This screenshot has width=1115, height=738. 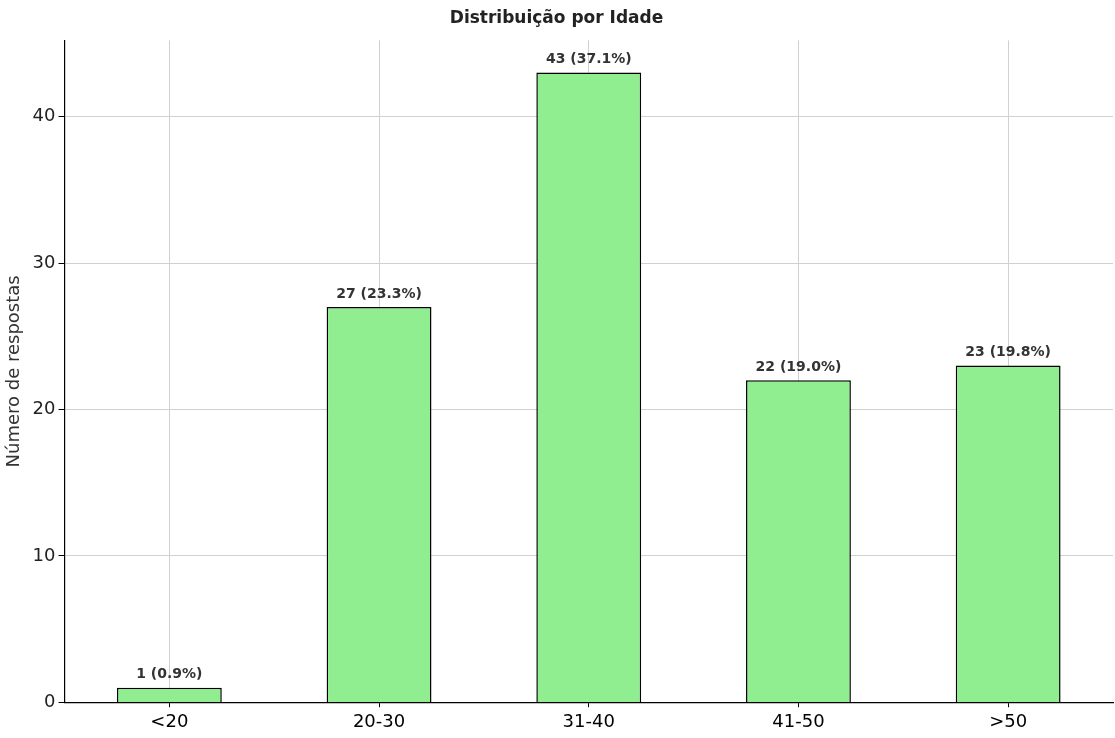 What do you see at coordinates (44, 261) in the screenshot?
I see `y-tick-label: 30` at bounding box center [44, 261].